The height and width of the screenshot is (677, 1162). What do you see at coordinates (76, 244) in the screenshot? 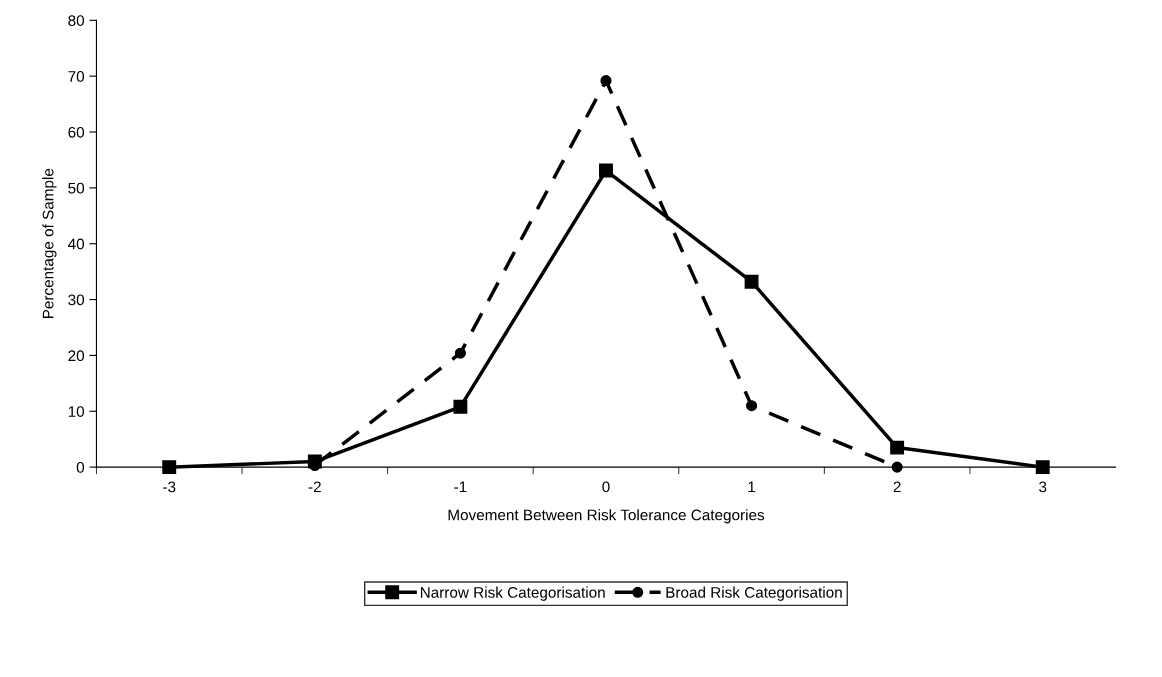
I see `y-tick-label: 40` at bounding box center [76, 244].